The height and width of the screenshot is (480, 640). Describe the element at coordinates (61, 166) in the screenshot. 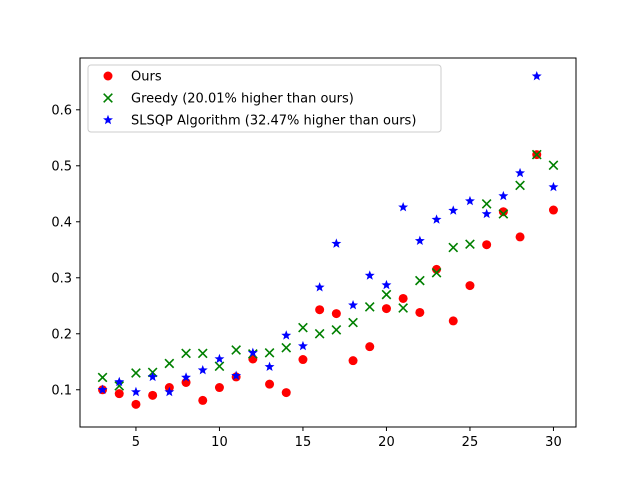

I see `y-tick-label: 0.5` at that location.